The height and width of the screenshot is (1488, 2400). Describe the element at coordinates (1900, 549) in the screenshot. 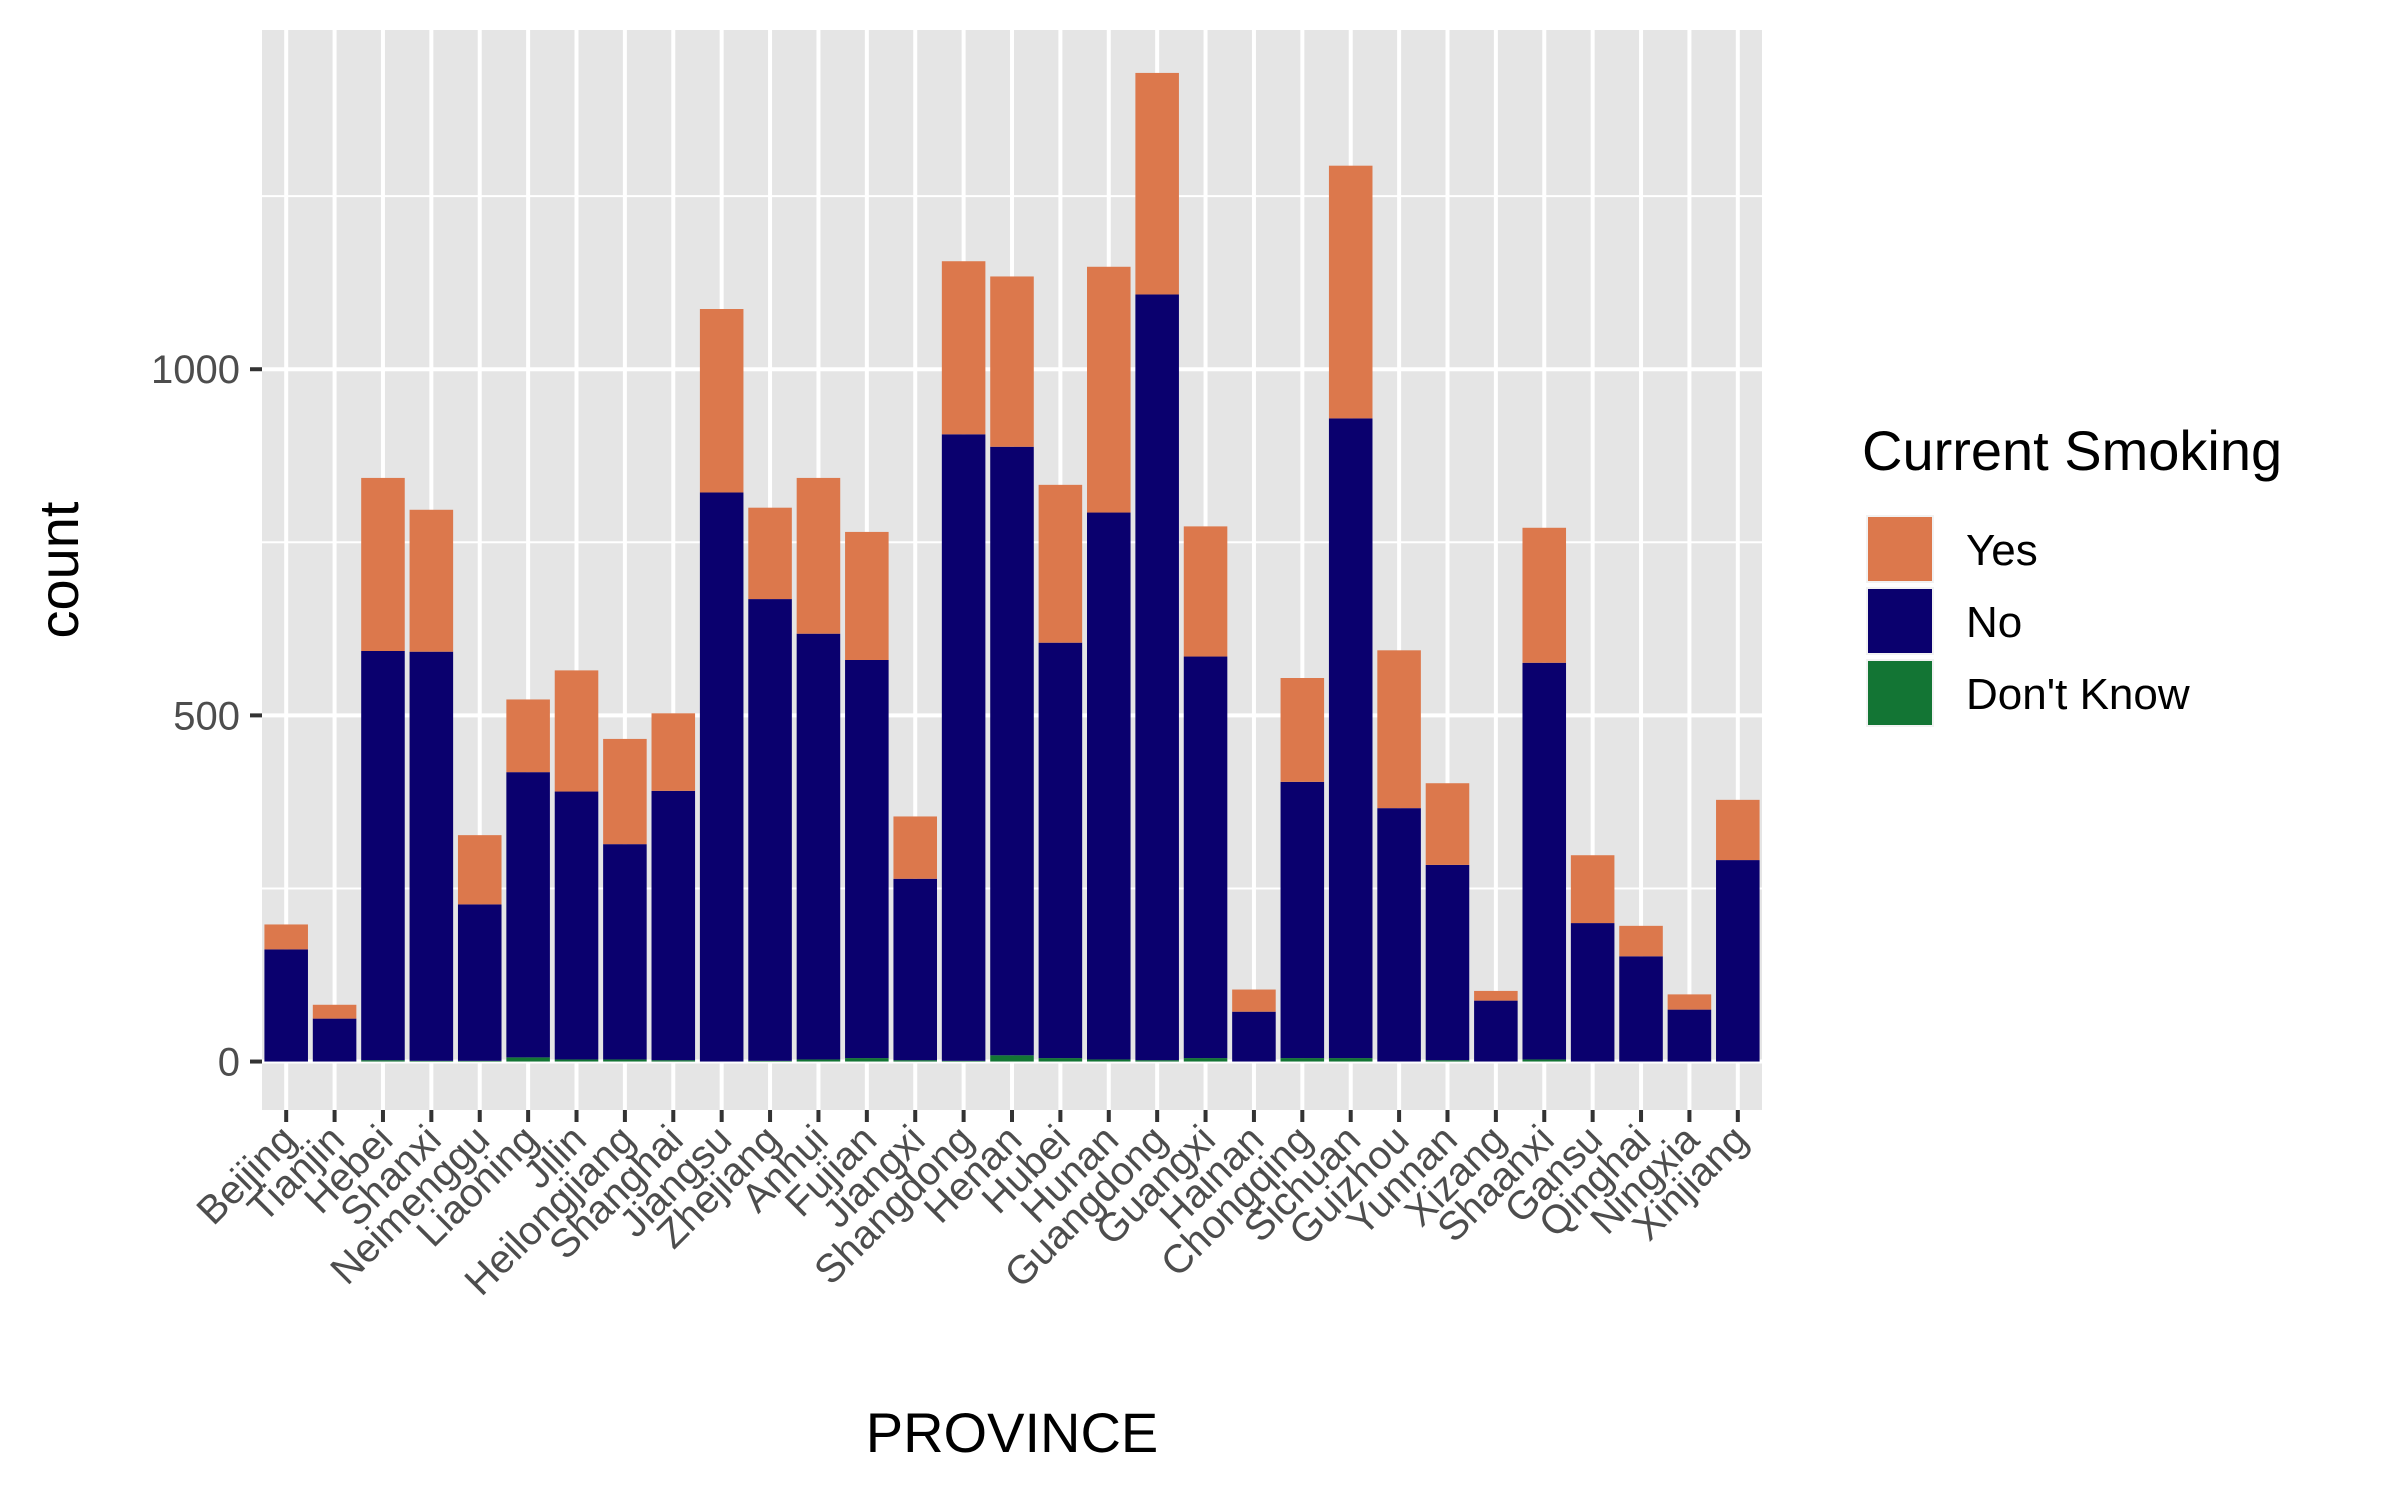

I see `legend-swatch-yes` at that location.